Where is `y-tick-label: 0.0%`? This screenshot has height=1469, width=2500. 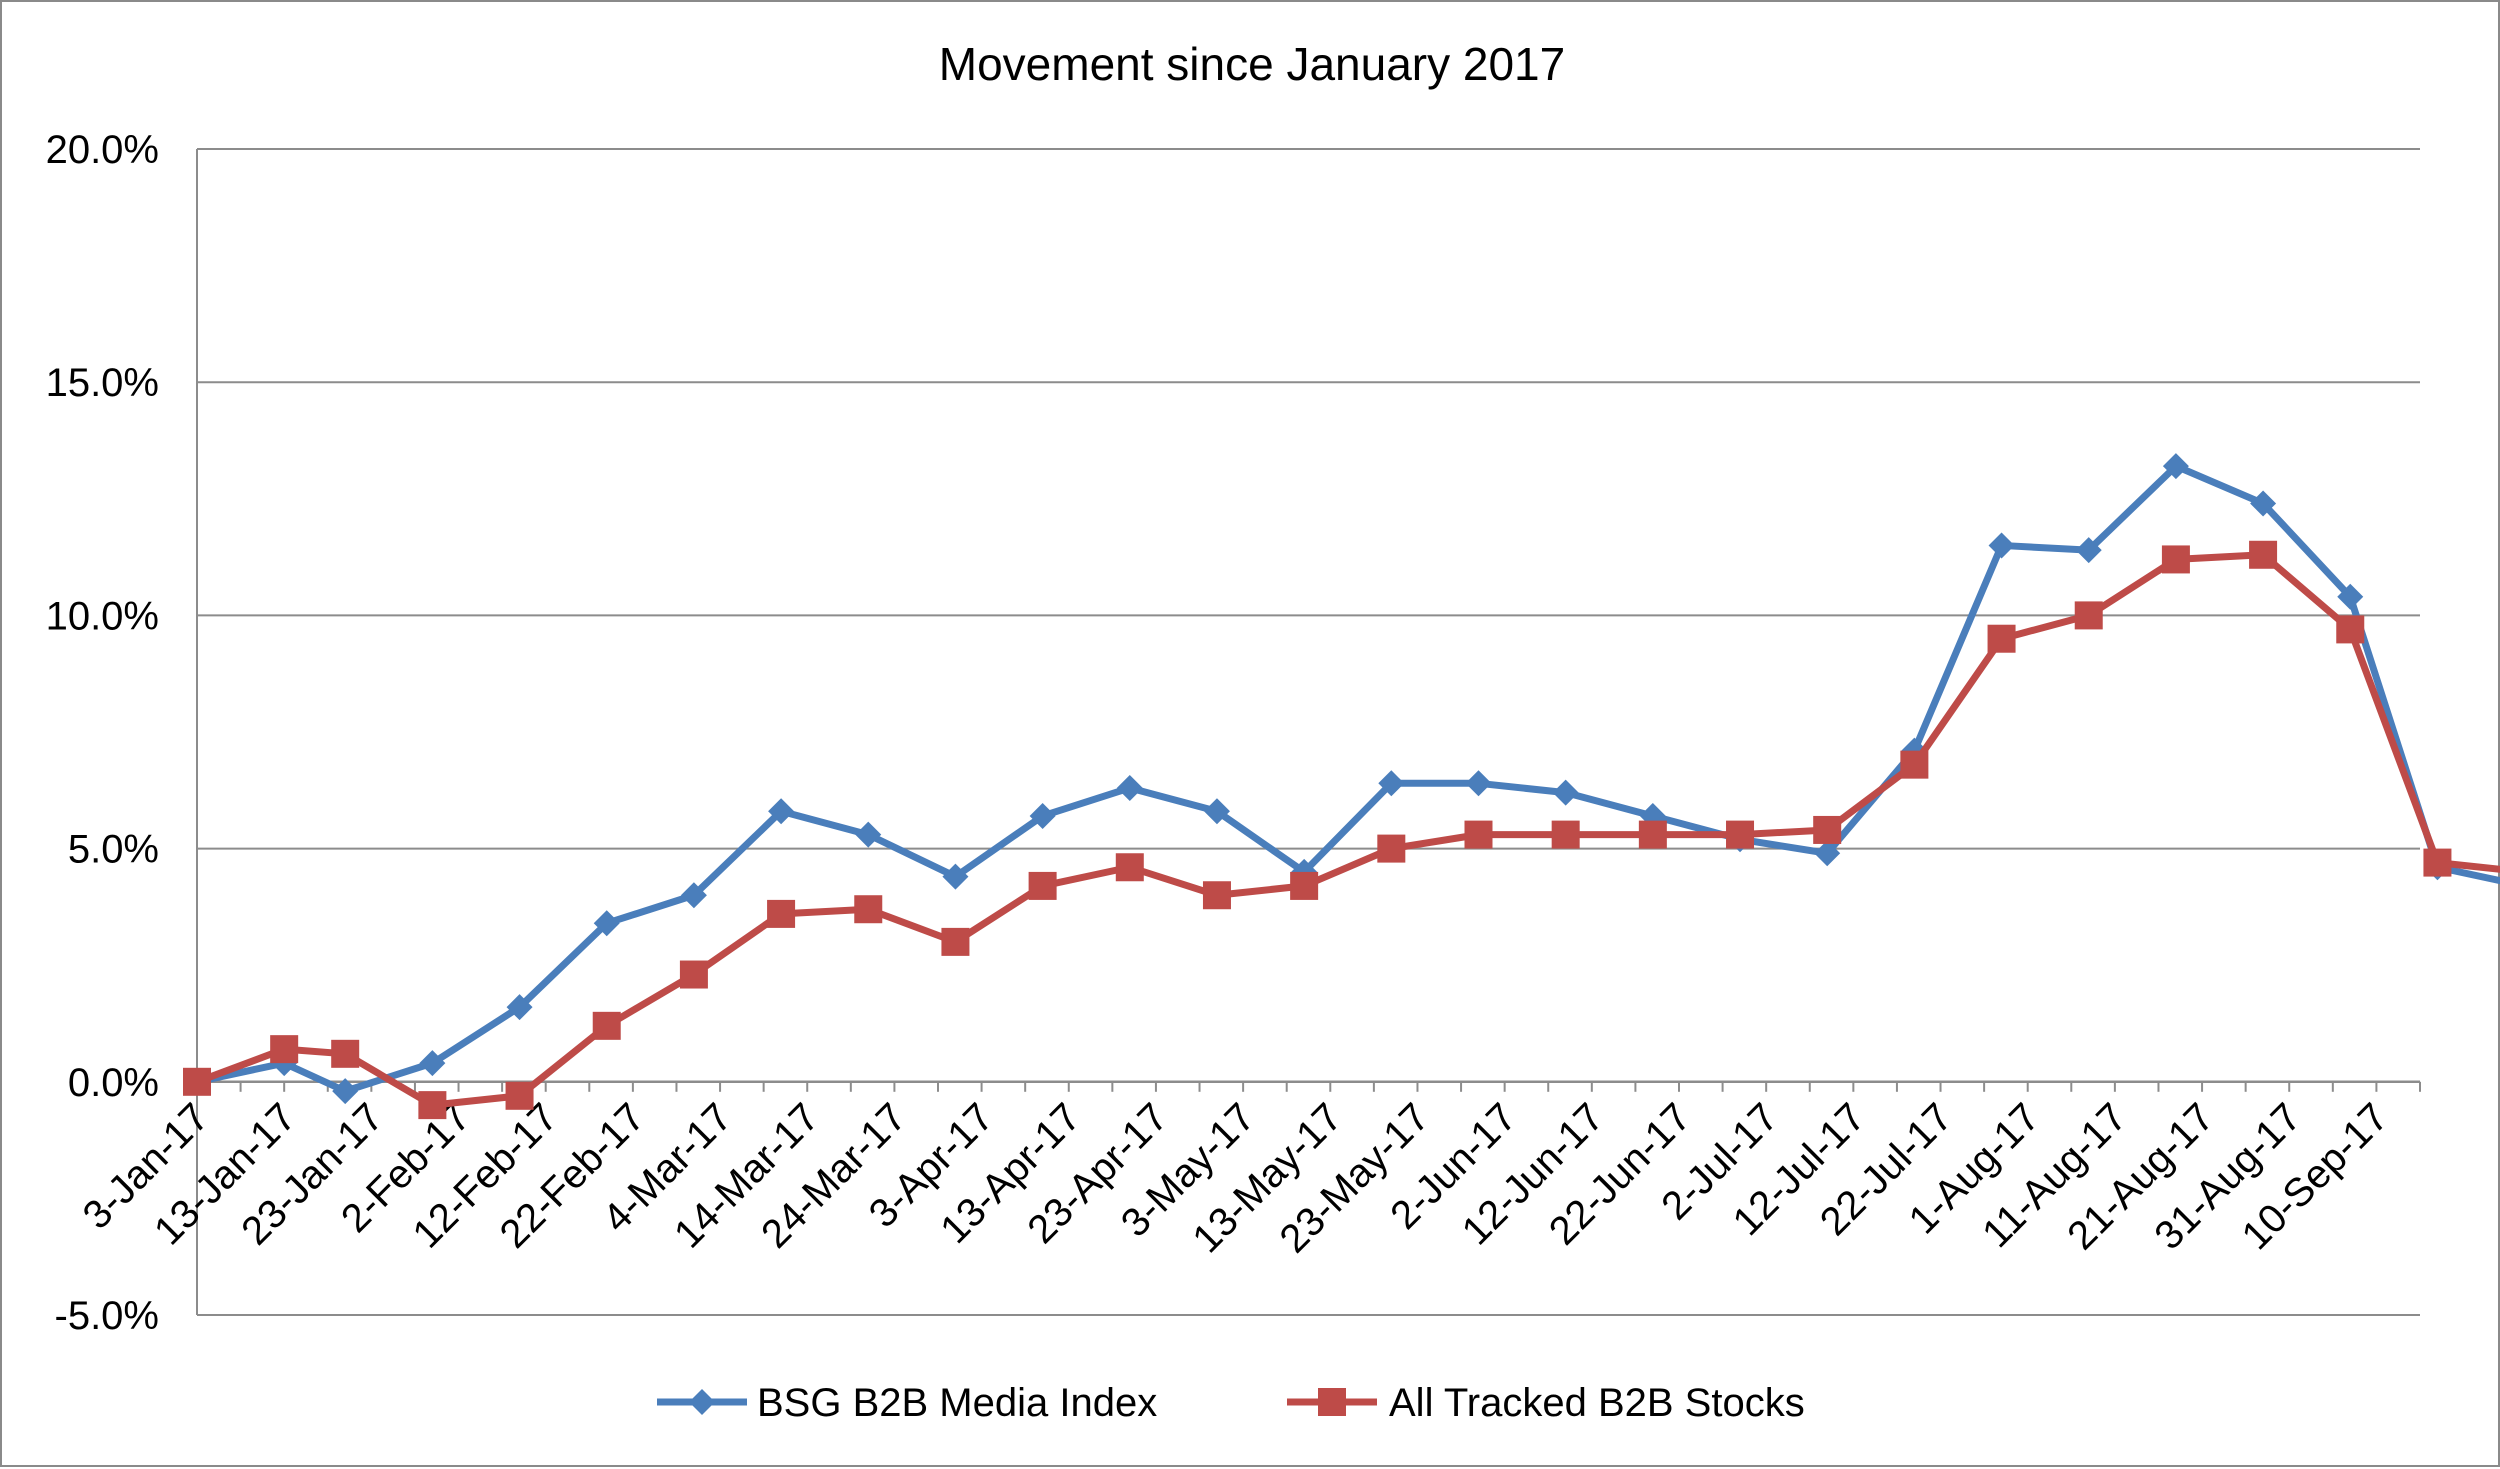
y-tick-label: 0.0% is located at coordinates (113, 1083).